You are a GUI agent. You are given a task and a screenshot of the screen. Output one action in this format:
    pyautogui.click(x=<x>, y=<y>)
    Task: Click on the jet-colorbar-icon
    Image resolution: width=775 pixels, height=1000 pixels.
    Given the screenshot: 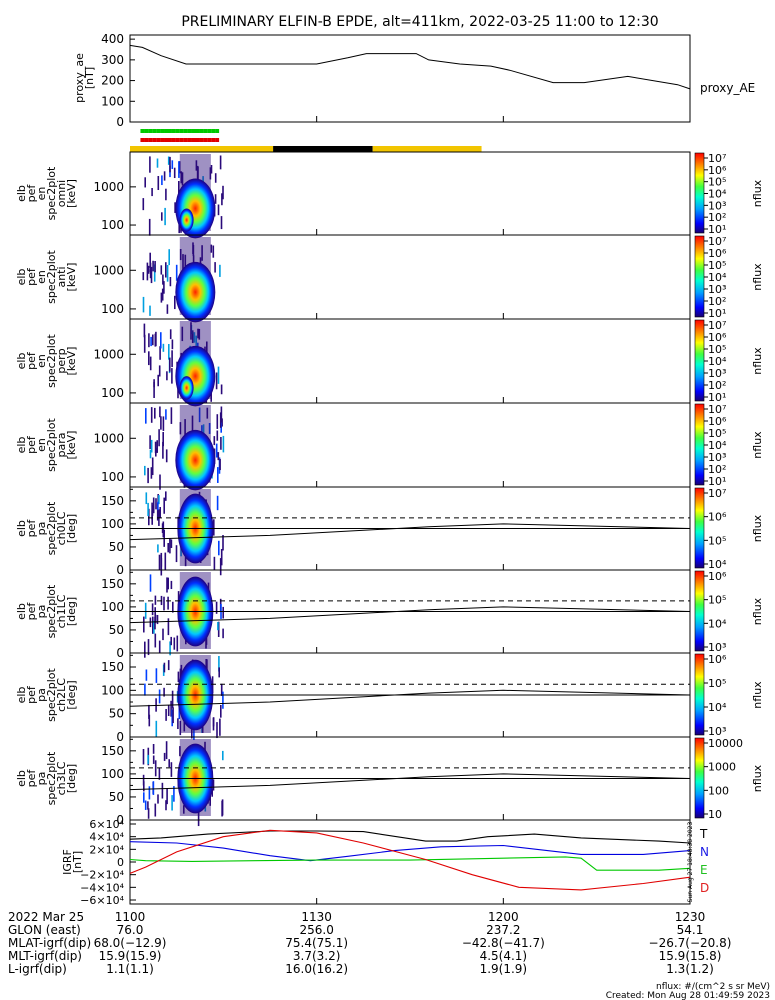 What is the action you would take?
    pyautogui.click(x=699, y=193)
    